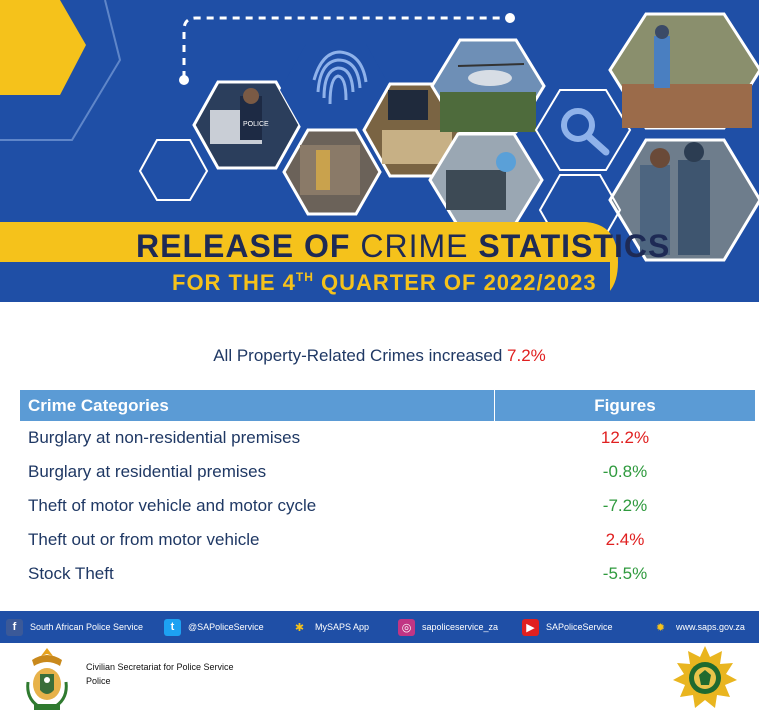 The width and height of the screenshot is (759, 717). I want to click on social-youtube-link: ▶ SAPoliceService, so click(587, 627).